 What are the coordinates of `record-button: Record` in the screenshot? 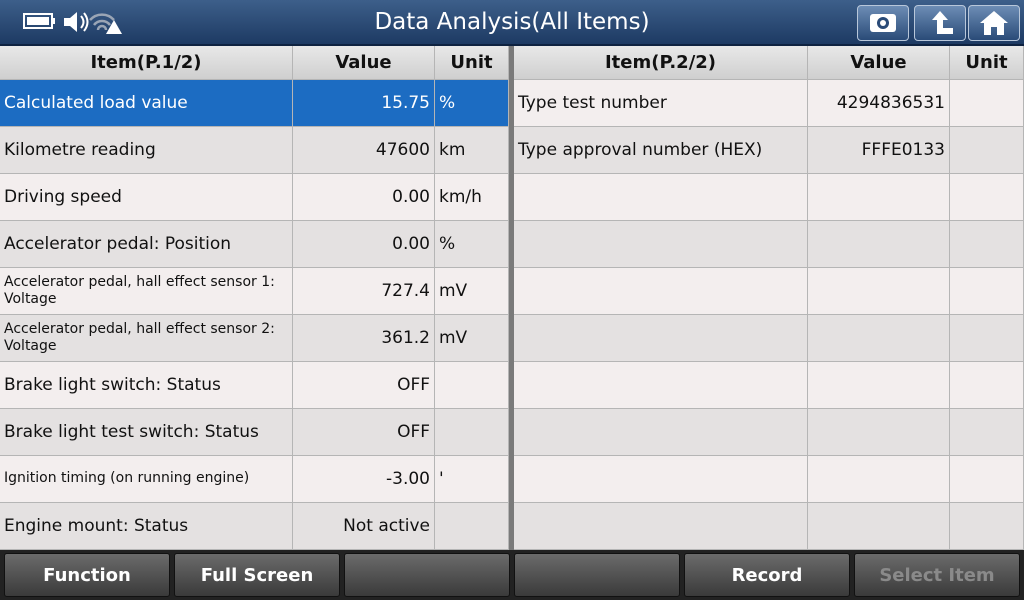 It's located at (767, 575).